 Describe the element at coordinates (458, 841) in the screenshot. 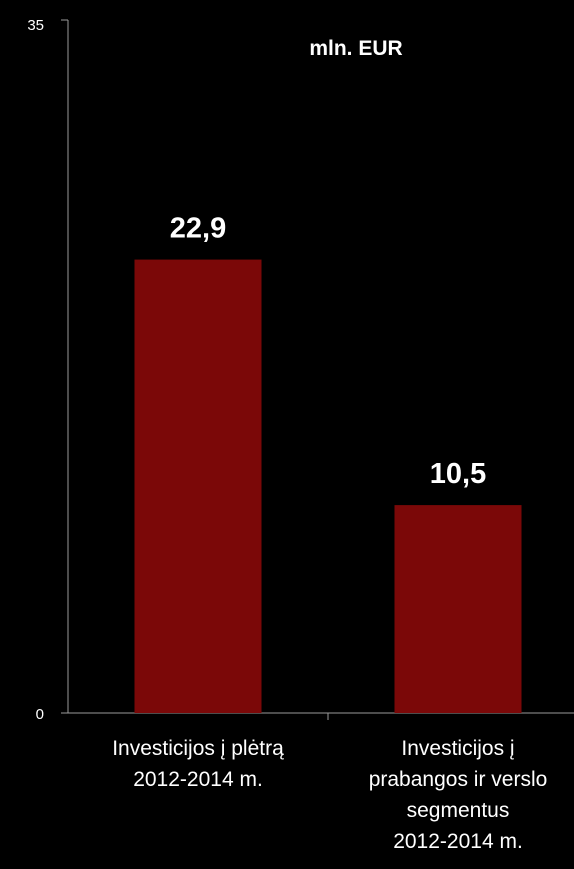

I see `category-label-2-line-4: 2012-2014 m.` at that location.